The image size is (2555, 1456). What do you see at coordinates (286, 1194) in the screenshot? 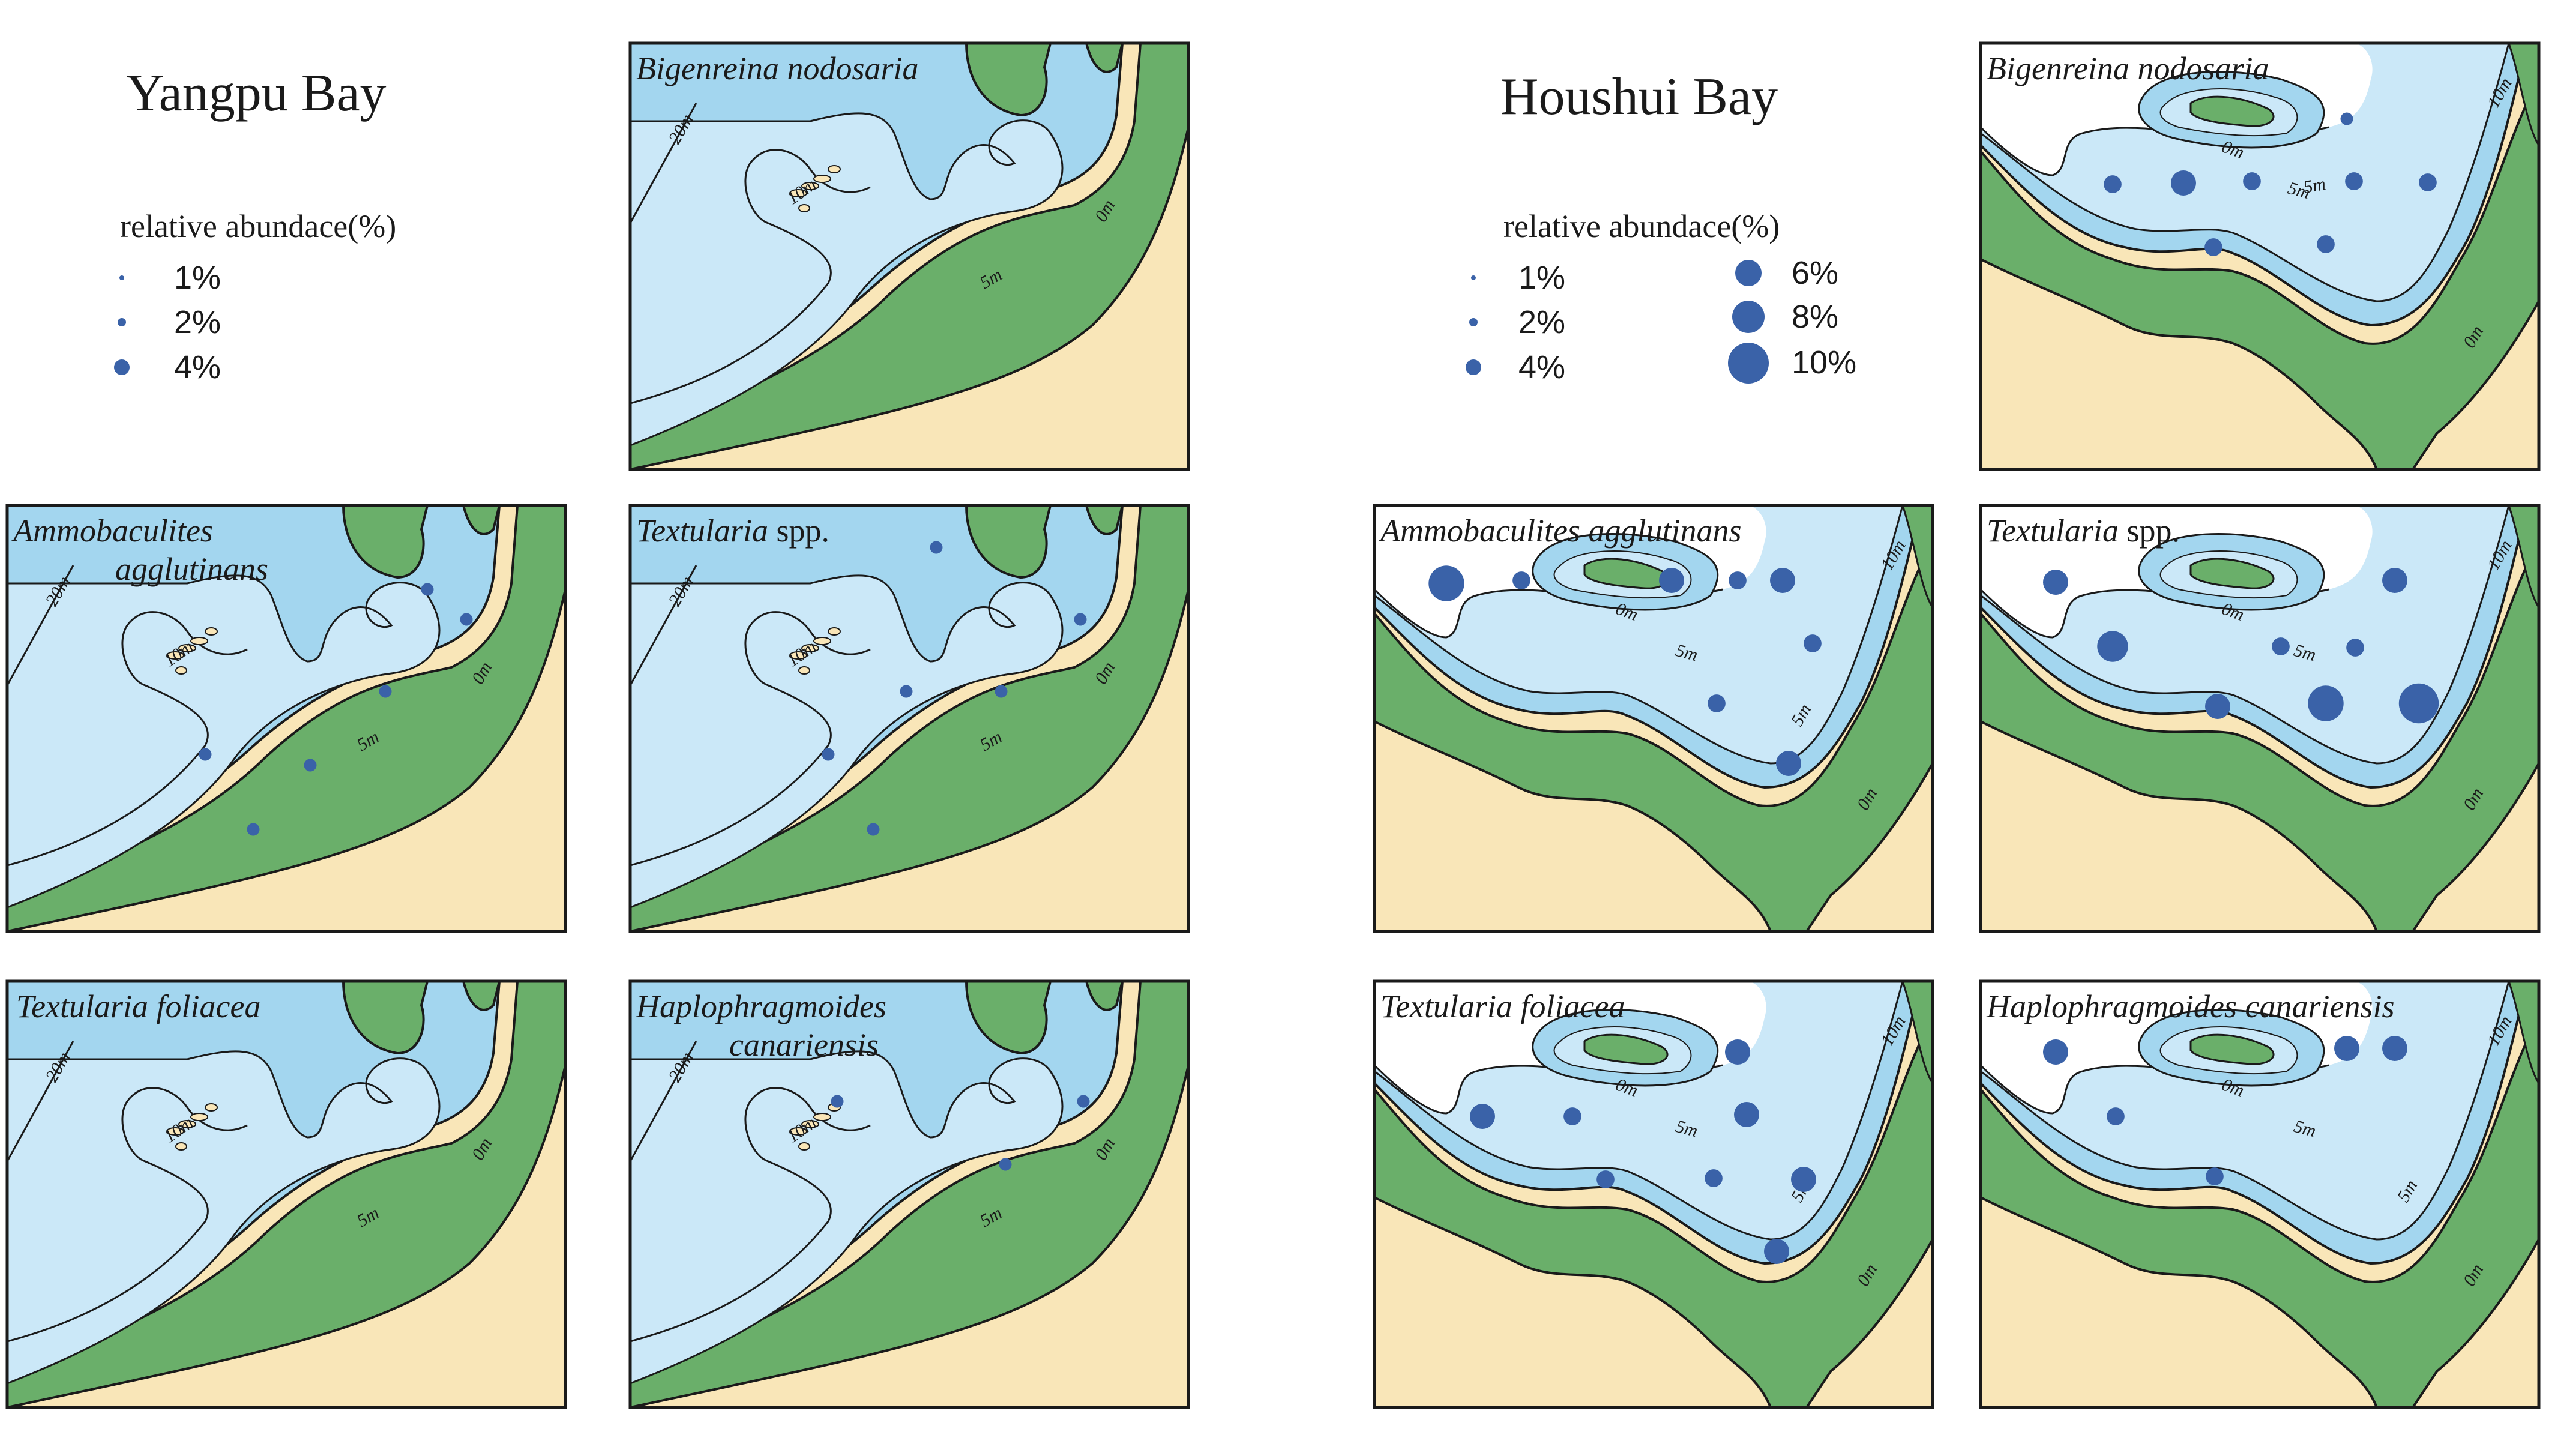
I see `map-panel: 20m 10m 5m 0m Textularia foliacea` at bounding box center [286, 1194].